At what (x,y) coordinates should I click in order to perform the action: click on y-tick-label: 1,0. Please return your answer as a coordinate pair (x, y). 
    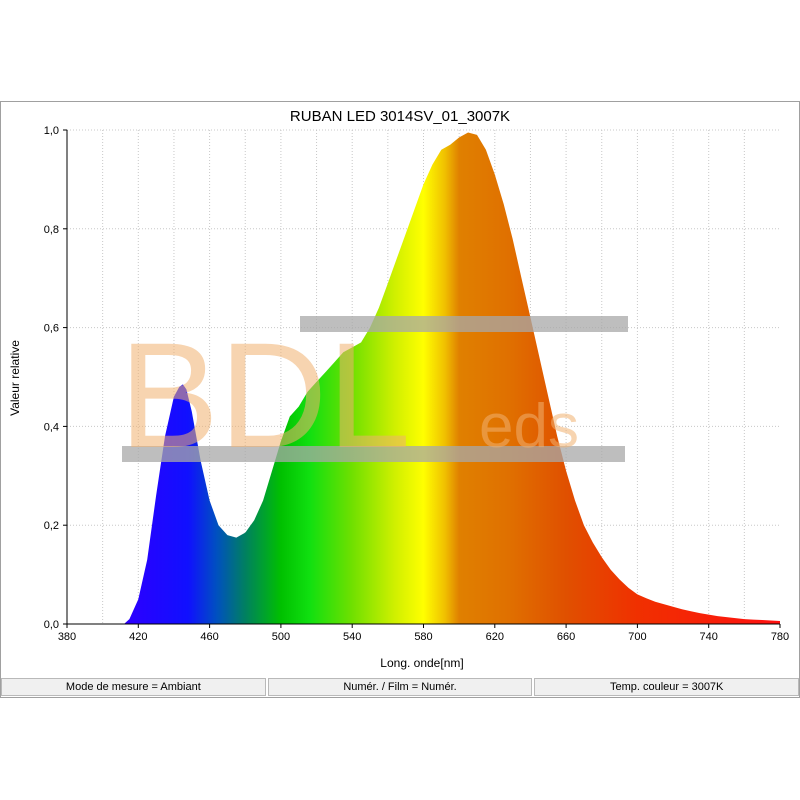
    Looking at the image, I should click on (51, 131).